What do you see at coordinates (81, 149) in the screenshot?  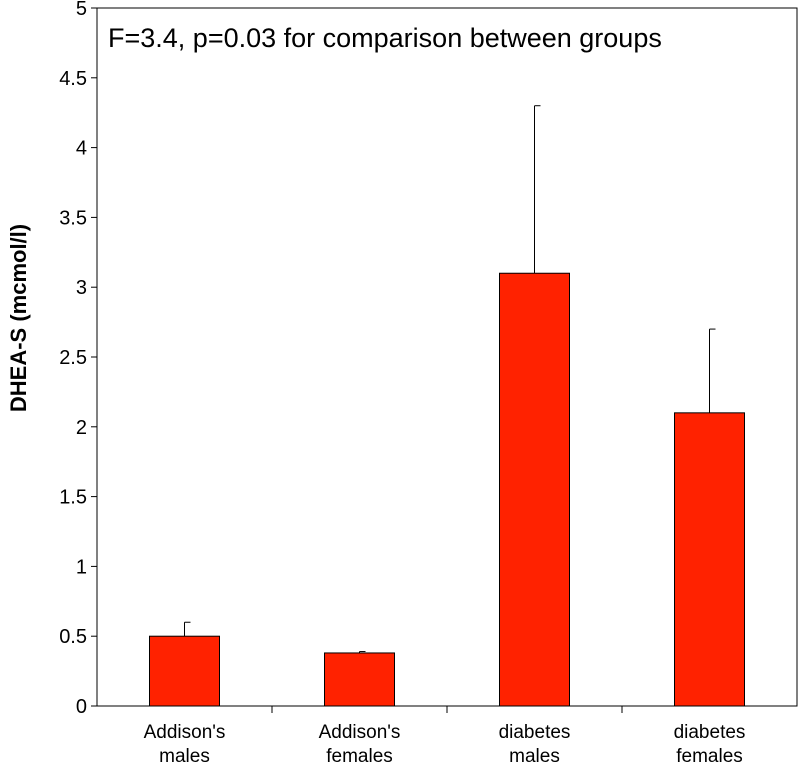 I see `y-tick-label: 4` at bounding box center [81, 149].